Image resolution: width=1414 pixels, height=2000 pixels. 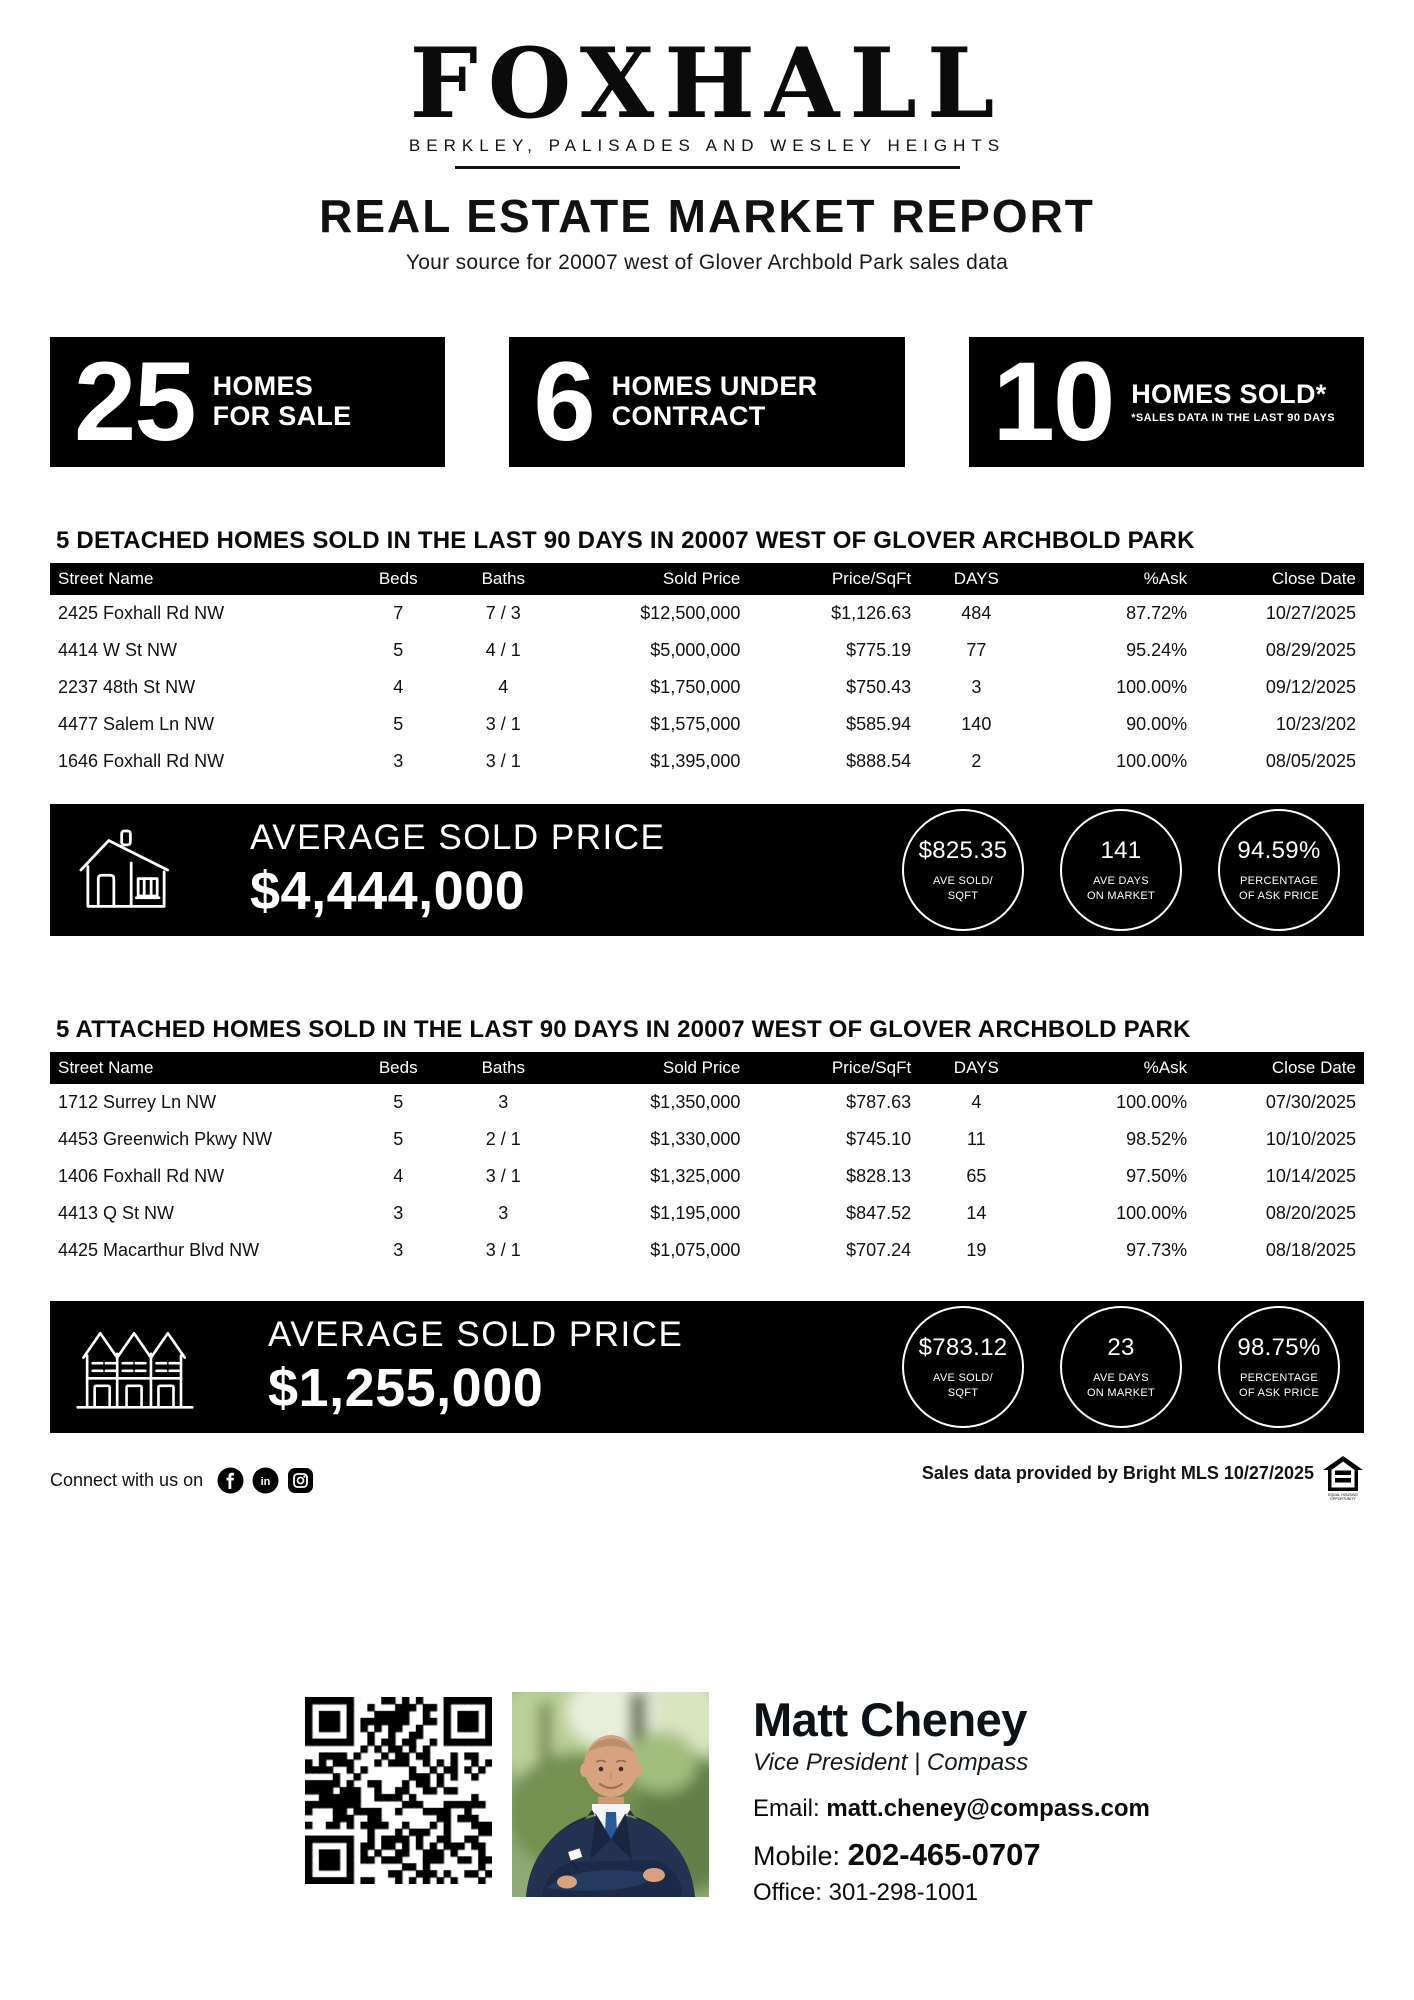 What do you see at coordinates (690, 613) in the screenshot?
I see `table-cell: $12,500,000` at bounding box center [690, 613].